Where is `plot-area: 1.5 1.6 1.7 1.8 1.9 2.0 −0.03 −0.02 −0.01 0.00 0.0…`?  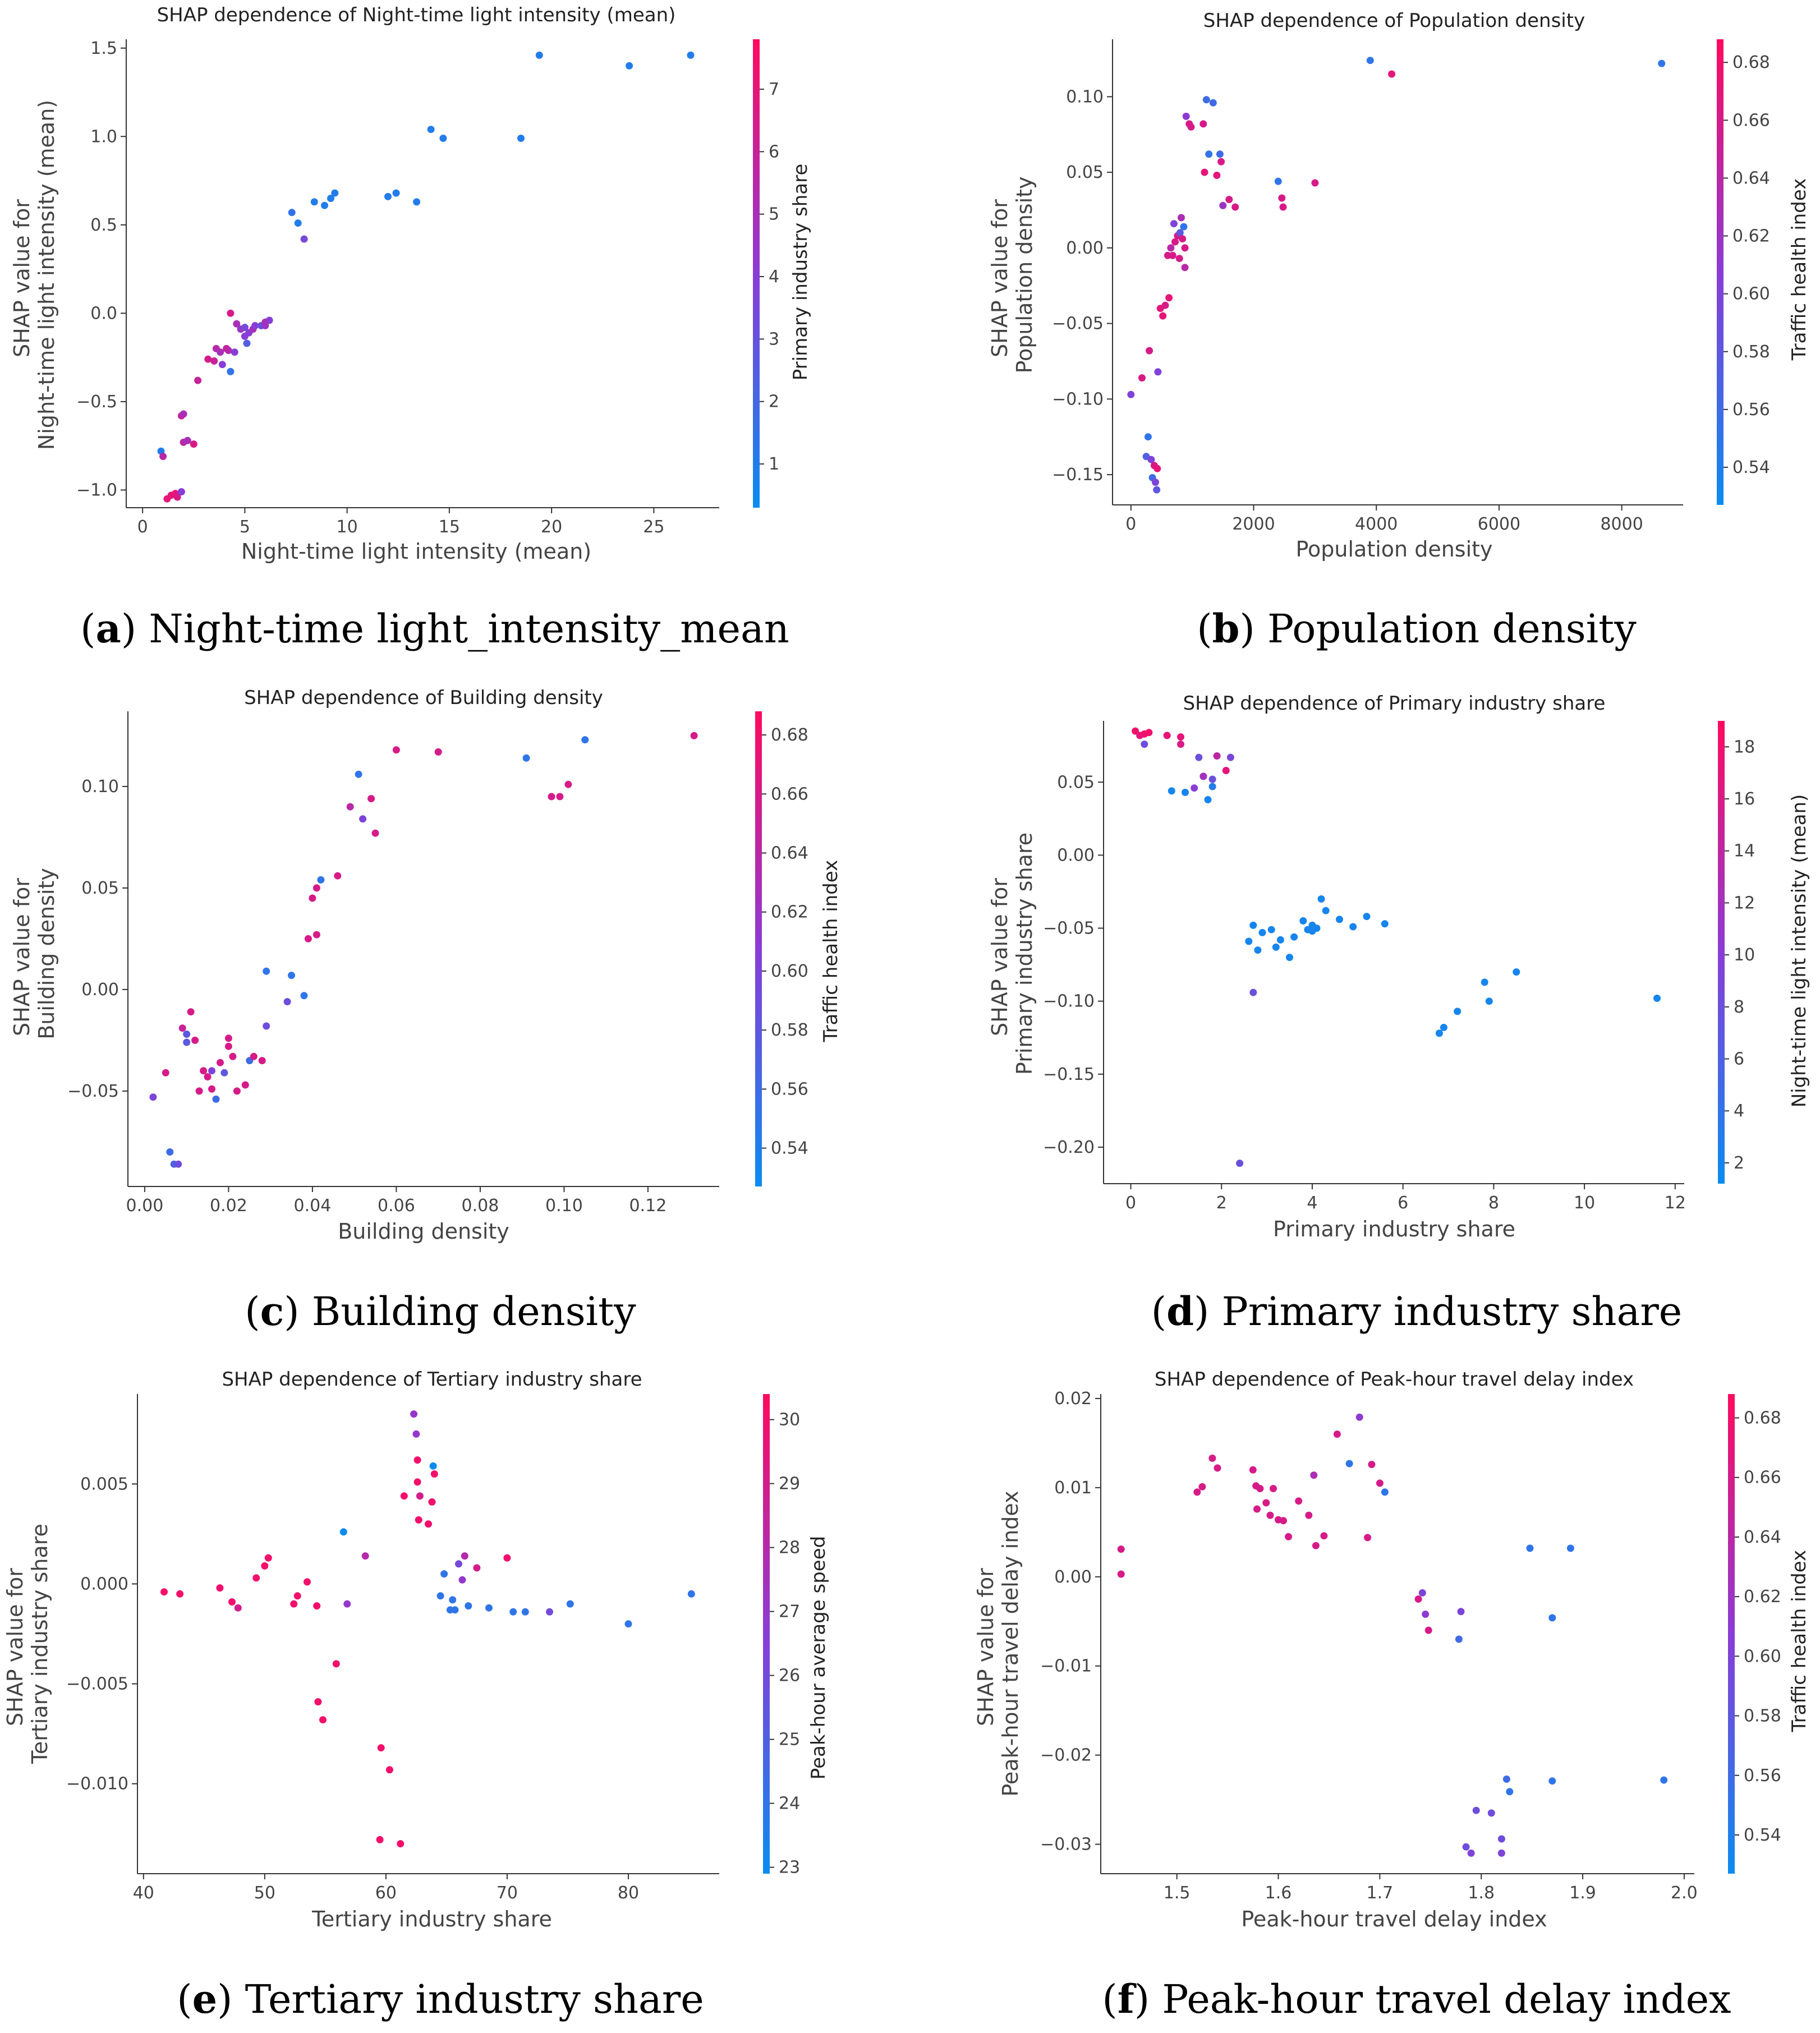
plot-area: 1.5 1.6 1.7 1.8 1.9 2.0 −0.03 −0.02 −0.01 0.00 0.0… is located at coordinates (1369, 1646).